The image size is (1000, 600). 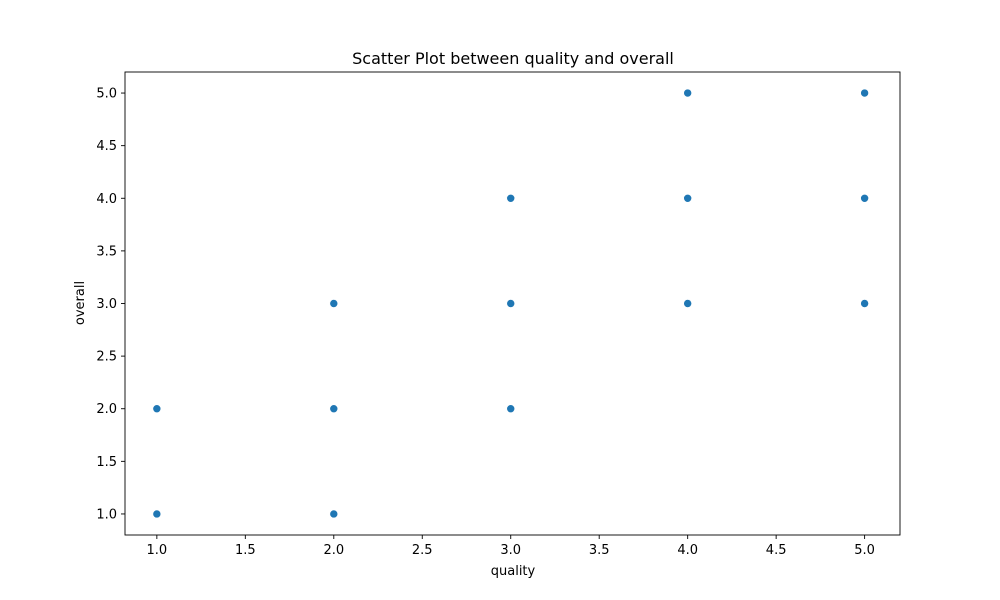 What do you see at coordinates (245, 550) in the screenshot?
I see `x-tick-label: 1.5` at bounding box center [245, 550].